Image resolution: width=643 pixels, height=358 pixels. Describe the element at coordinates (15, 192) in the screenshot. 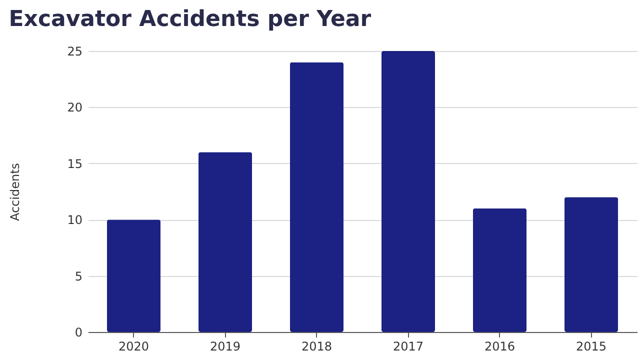

I see `y-axis-title: Accidents` at that location.